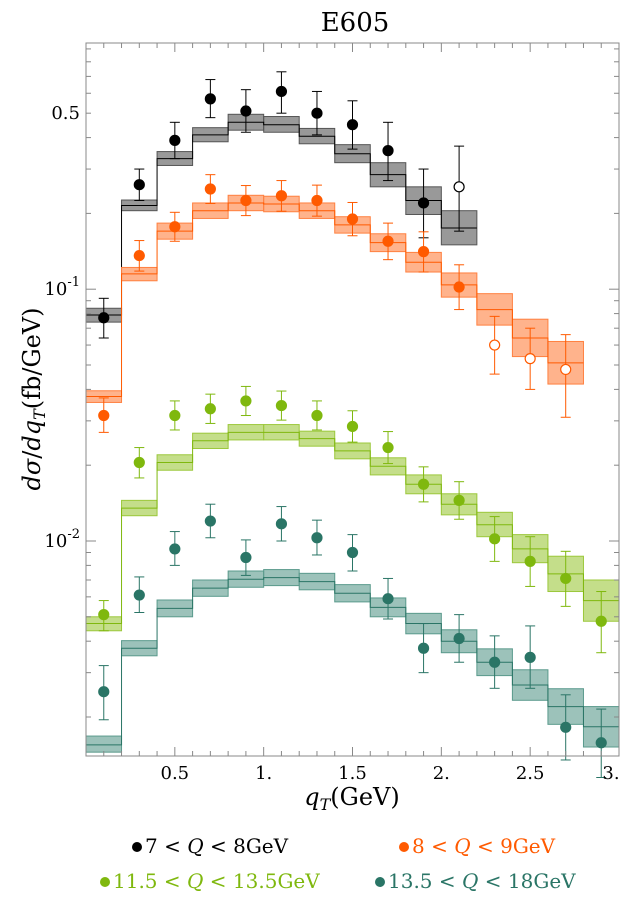 The width and height of the screenshot is (631, 907). Describe the element at coordinates (175, 773) in the screenshot. I see `x-tick-label-1: 0.5` at that location.